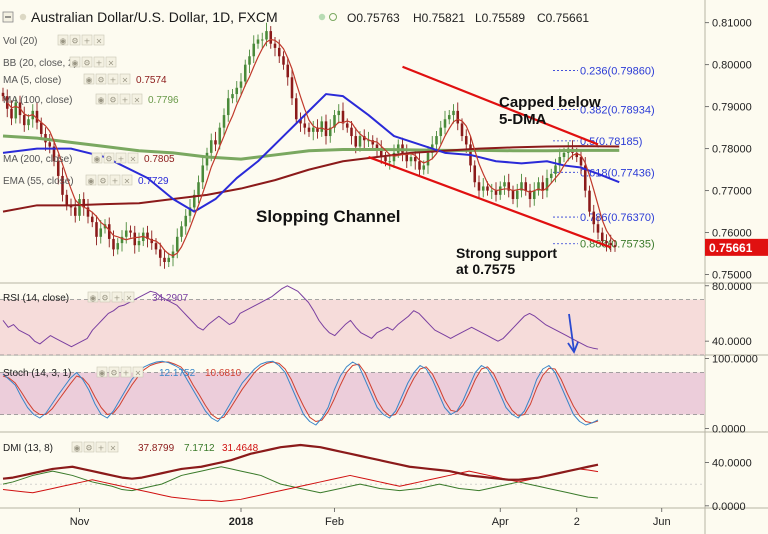 The image size is (768, 534). I want to click on dmi-pane-label: DMI (13, 8) ◉ ⚙ + × 37.8799 7.1712 31.4648, so click(131, 447).